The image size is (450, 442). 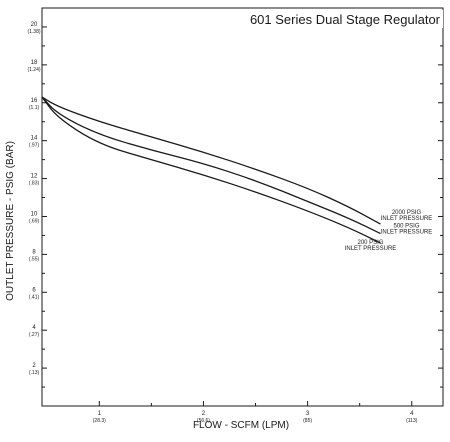 I want to click on y-tick-sublabel: (.69), so click(x=34, y=221).